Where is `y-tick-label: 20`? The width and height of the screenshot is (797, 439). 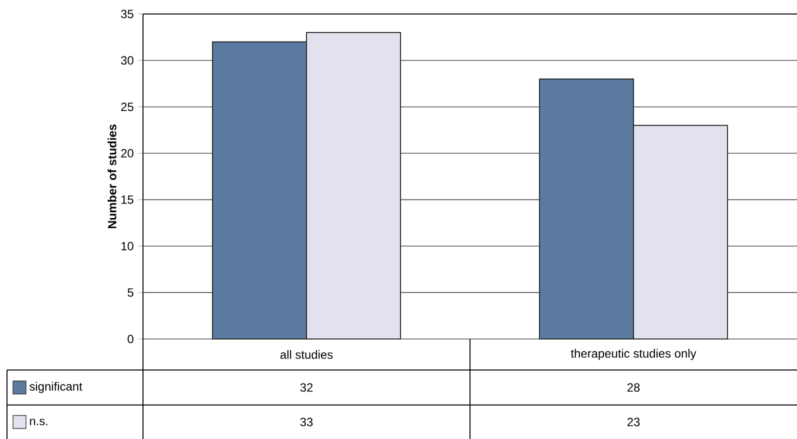 y-tick-label: 20 is located at coordinates (127, 153).